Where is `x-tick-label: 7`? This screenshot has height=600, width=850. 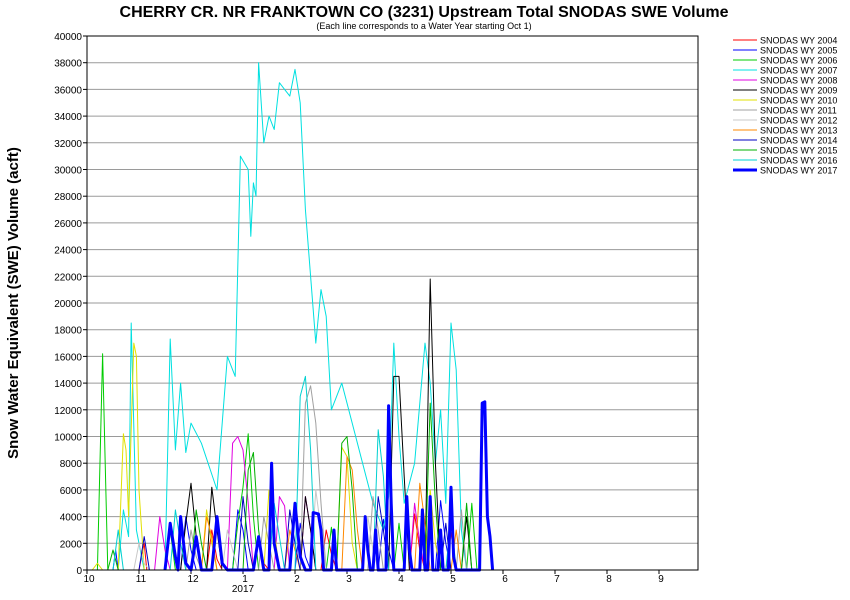
x-tick-label: 7 is located at coordinates (557, 579).